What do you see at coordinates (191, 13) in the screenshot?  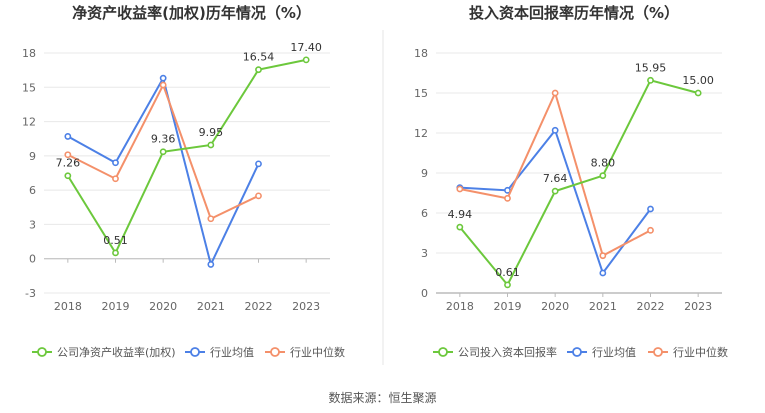 I see `chart-title-roe: 净资产收益率(加权)历年情况（%）` at bounding box center [191, 13].